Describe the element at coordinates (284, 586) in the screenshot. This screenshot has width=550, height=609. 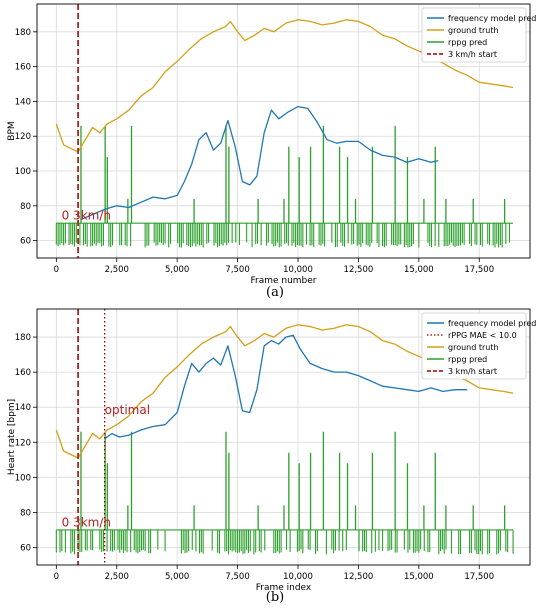
I see `x-axis-label: Frame index` at that location.